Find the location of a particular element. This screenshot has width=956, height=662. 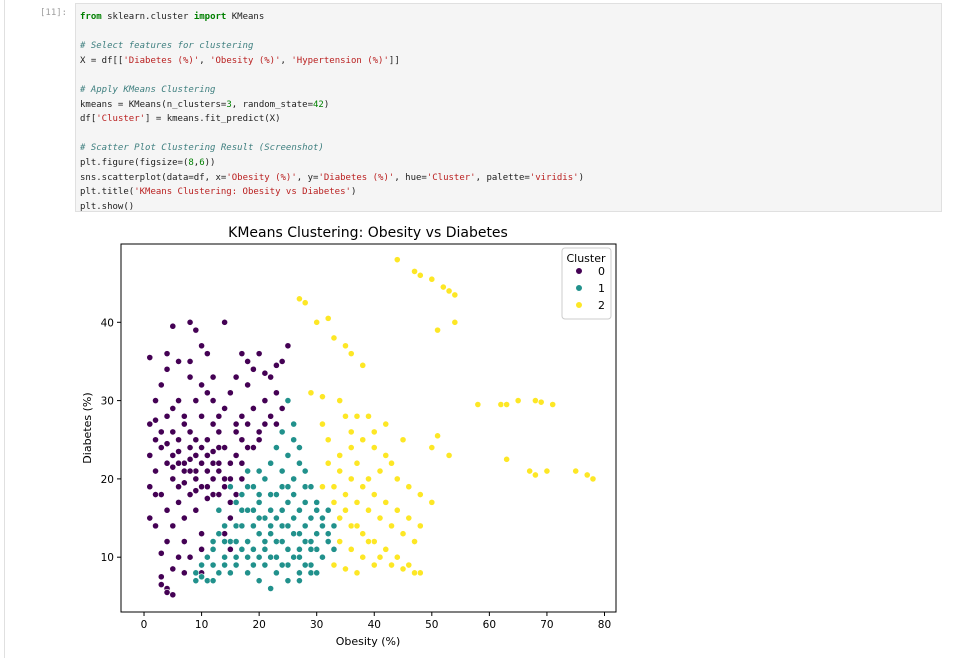

code-token: )) is located at coordinates (210, 162).